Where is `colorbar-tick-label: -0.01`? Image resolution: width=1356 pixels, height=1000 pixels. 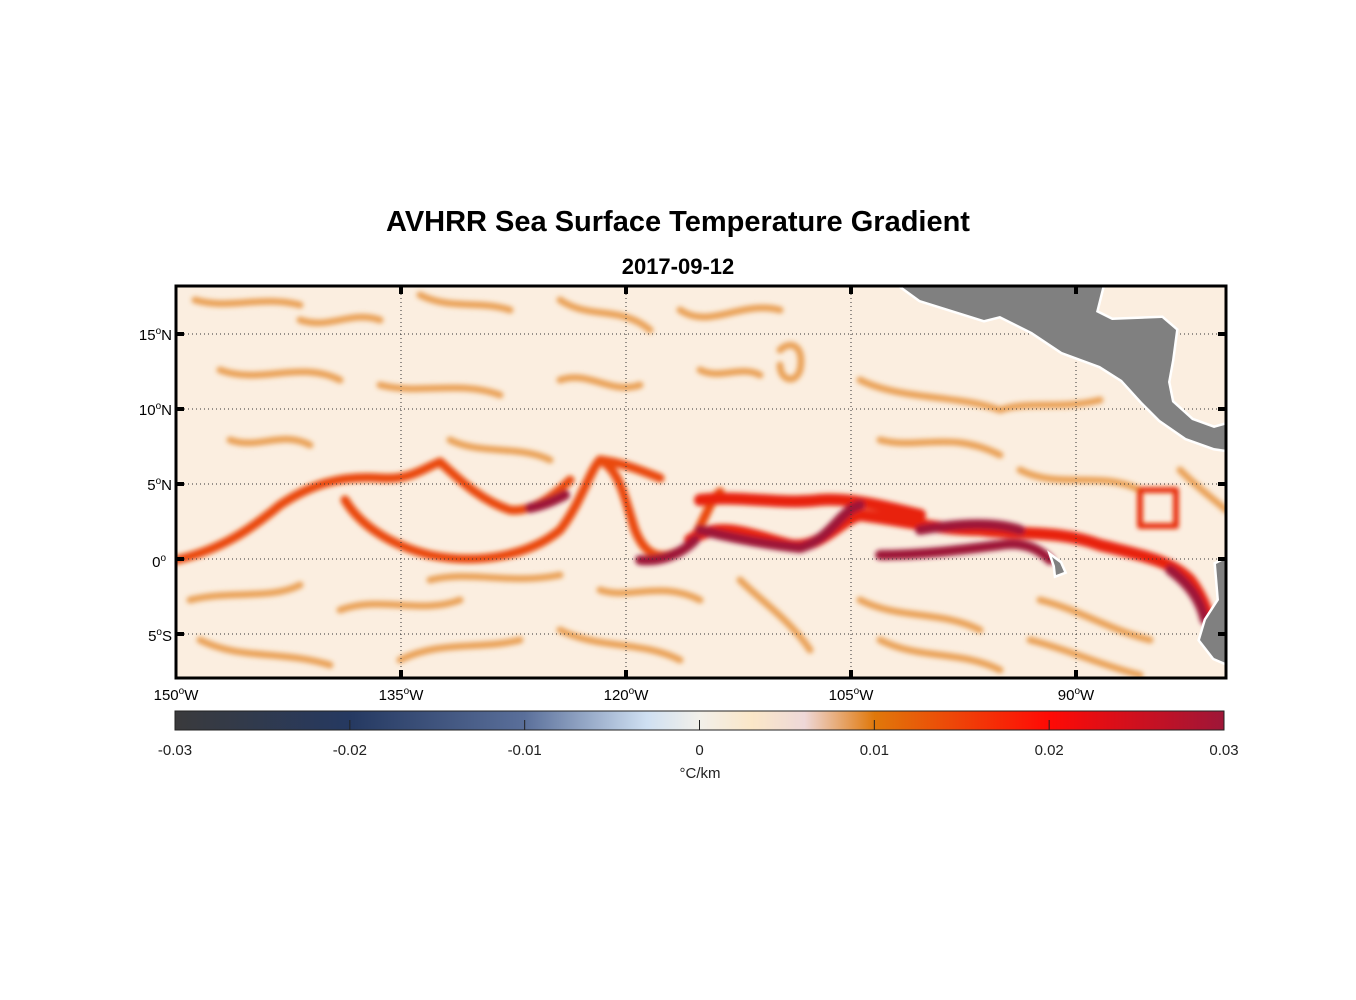
colorbar-tick-label: -0.01 is located at coordinates (525, 750).